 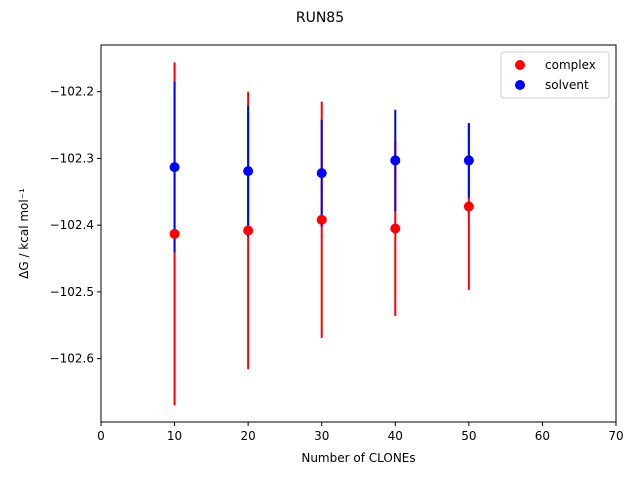 I want to click on x-axis: 0 10 20 30 40 50 60 70, so click(x=360, y=432).